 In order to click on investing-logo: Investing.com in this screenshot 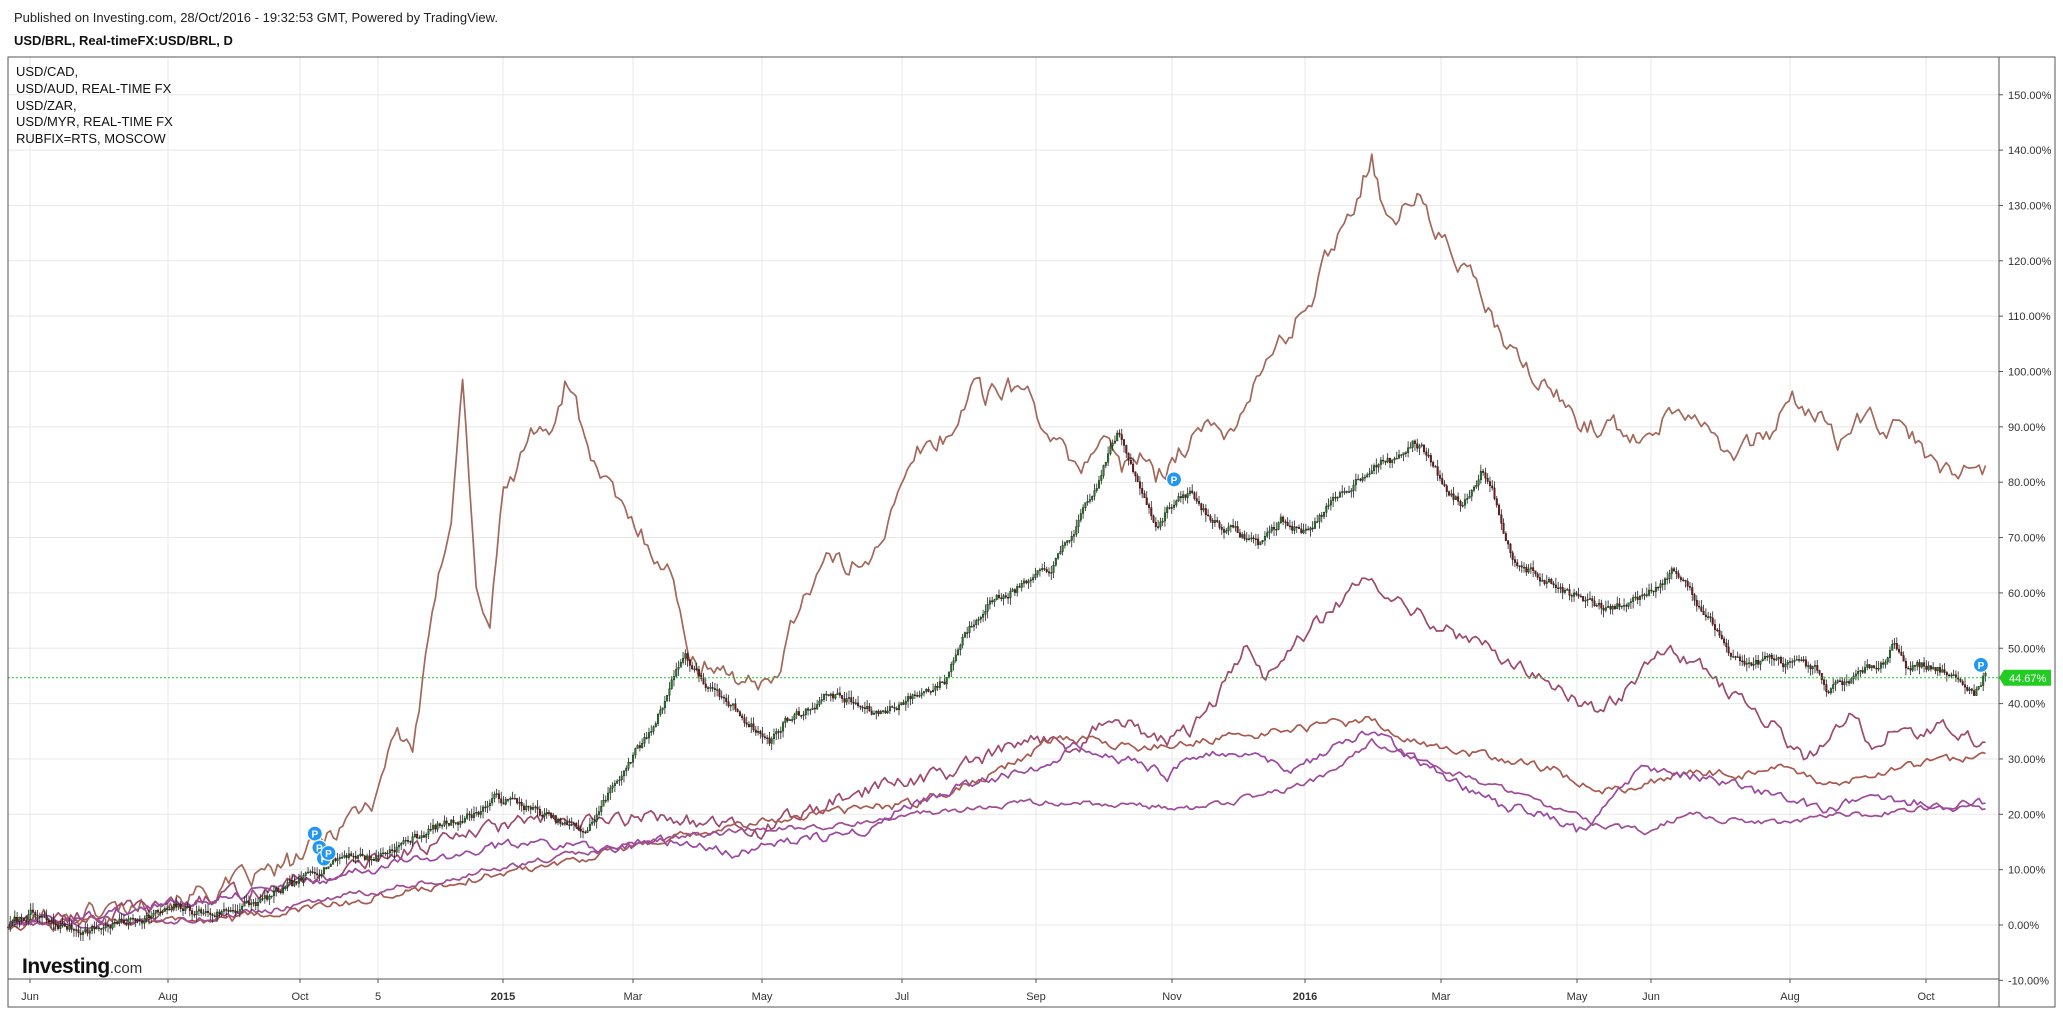, I will do `click(82, 967)`.